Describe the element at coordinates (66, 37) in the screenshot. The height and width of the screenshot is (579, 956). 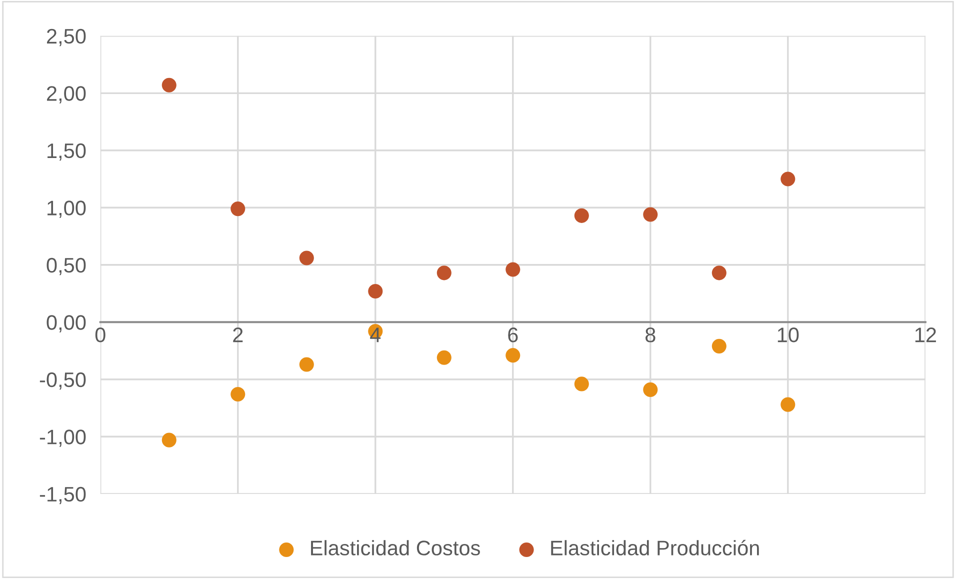
I see `y-tick-label: 2,50` at that location.